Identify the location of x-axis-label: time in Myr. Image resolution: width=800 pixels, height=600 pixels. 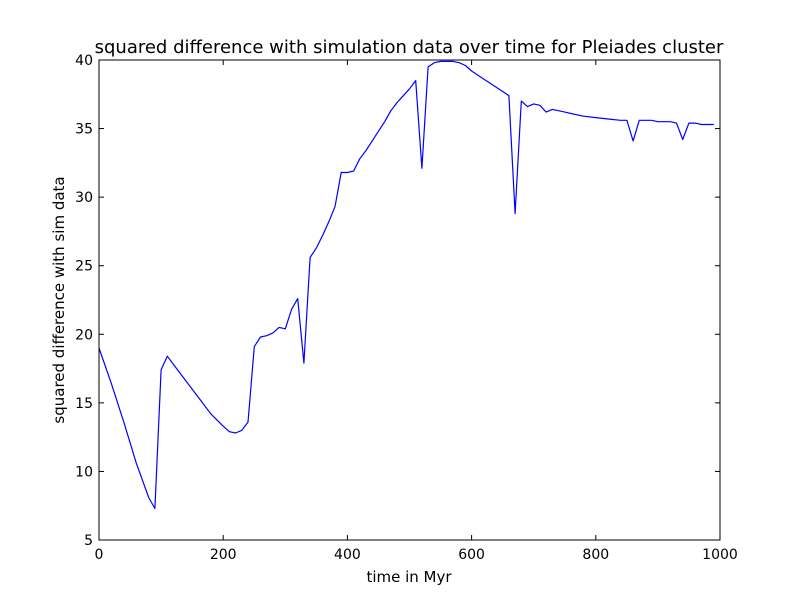
(409, 577).